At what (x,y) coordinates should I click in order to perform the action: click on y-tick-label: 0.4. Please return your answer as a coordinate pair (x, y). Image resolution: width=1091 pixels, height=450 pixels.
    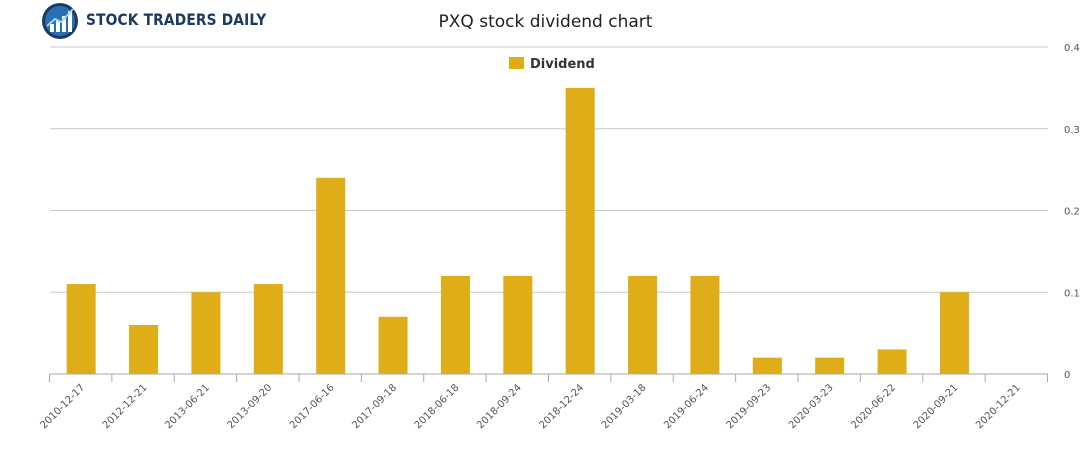
    Looking at the image, I should click on (1072, 48).